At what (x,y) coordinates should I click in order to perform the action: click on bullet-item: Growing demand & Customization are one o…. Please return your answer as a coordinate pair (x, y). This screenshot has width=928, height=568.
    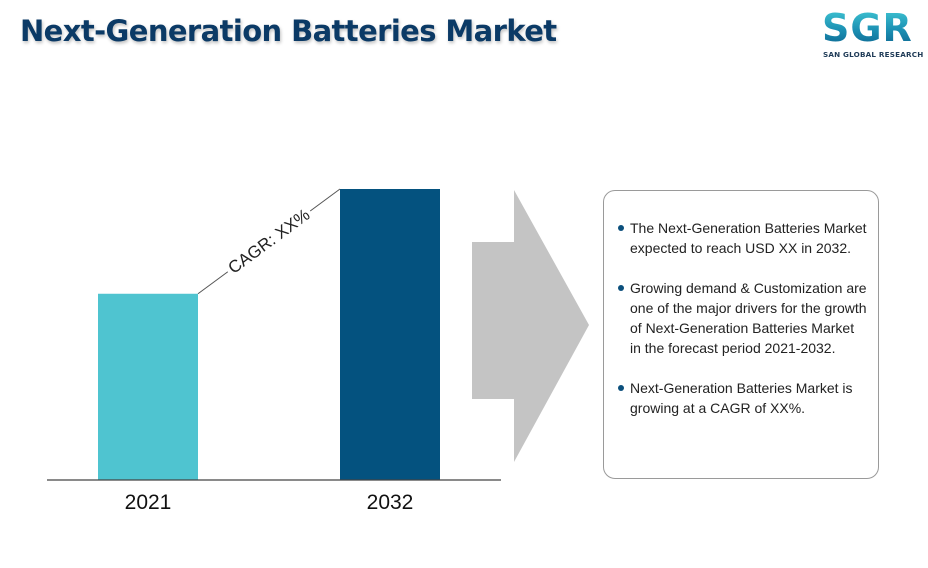
    Looking at the image, I should click on (743, 318).